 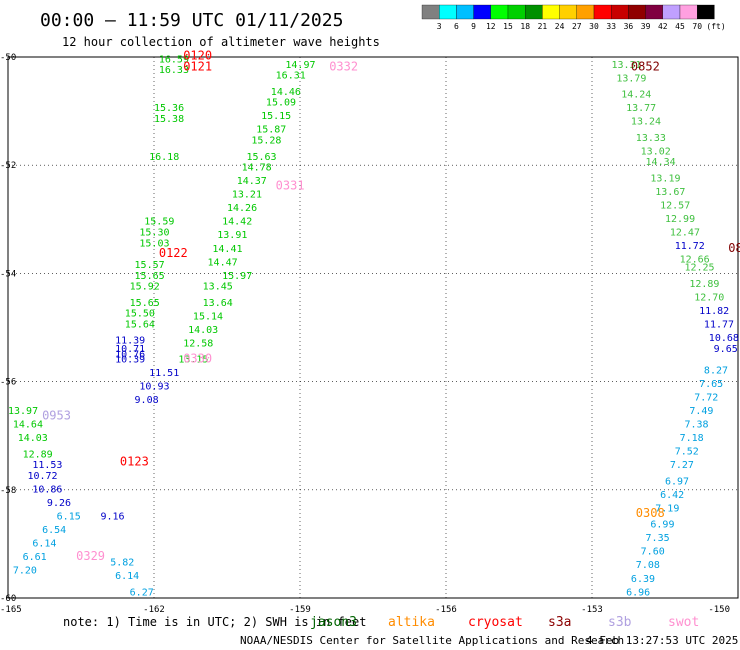 I want to click on swh-value: 15.14, so click(x=208, y=316).